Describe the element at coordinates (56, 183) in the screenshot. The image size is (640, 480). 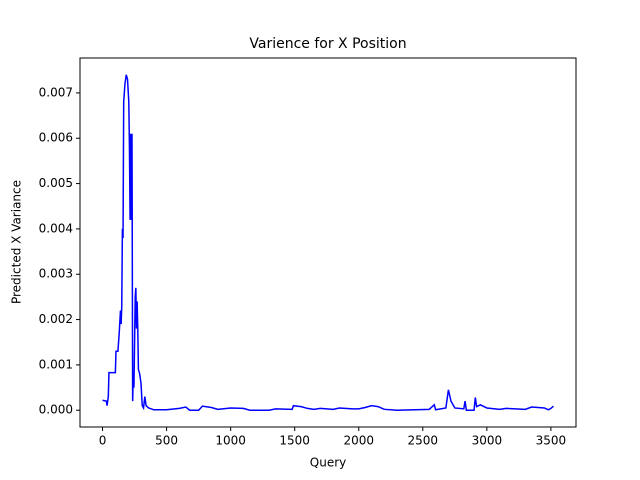
I see `y-tick-label: 0.005` at that location.